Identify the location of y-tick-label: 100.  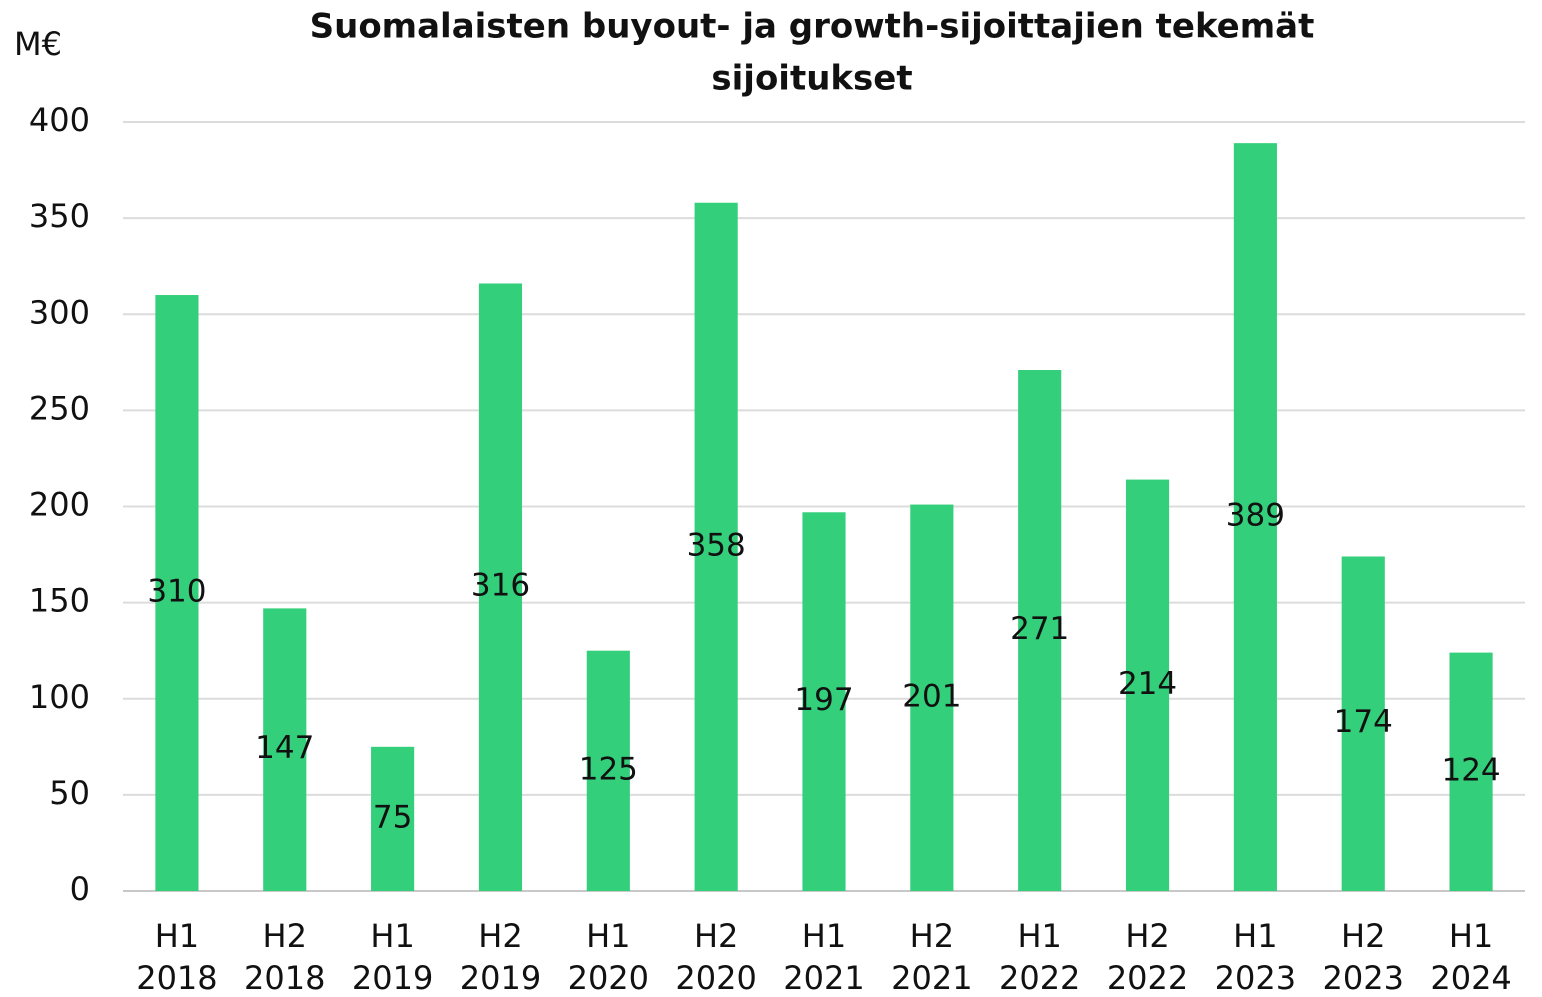
(59, 697).